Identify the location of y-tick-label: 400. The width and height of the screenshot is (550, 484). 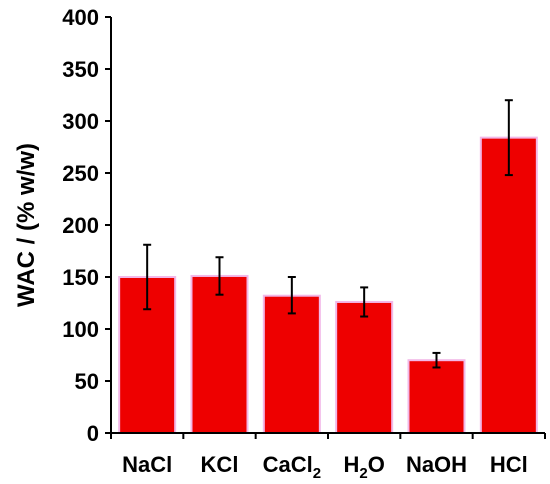
(80, 17).